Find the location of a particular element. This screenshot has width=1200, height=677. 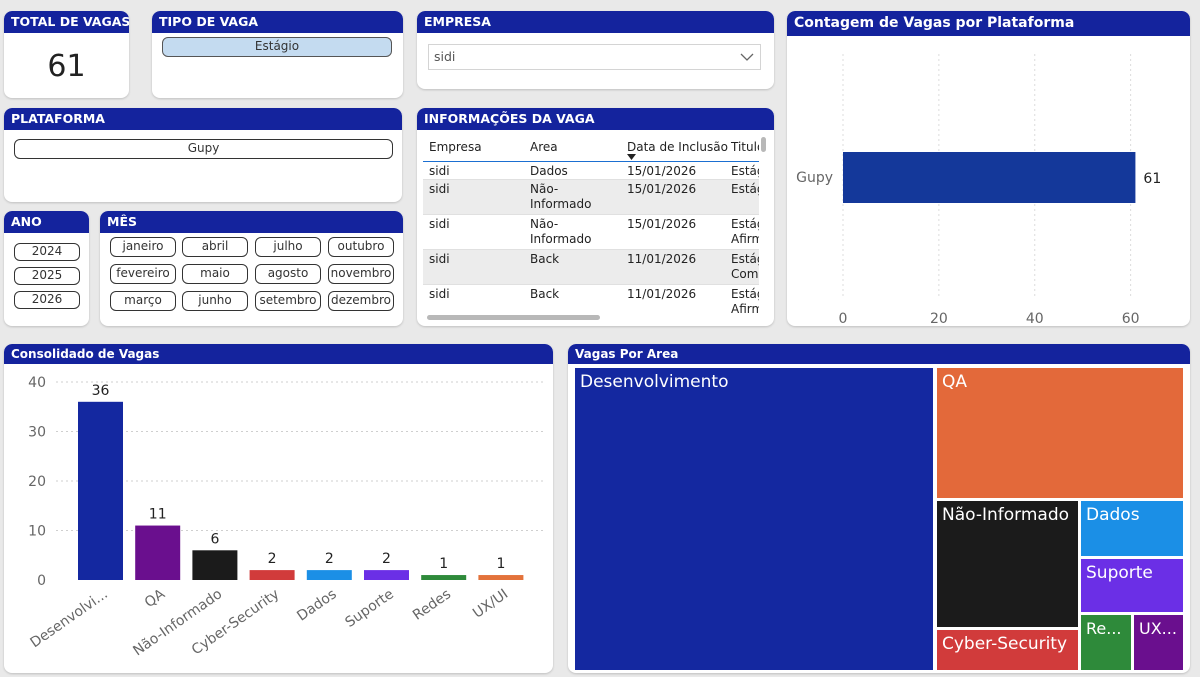

plataforma-option-gupy: Gupy is located at coordinates (203, 149).